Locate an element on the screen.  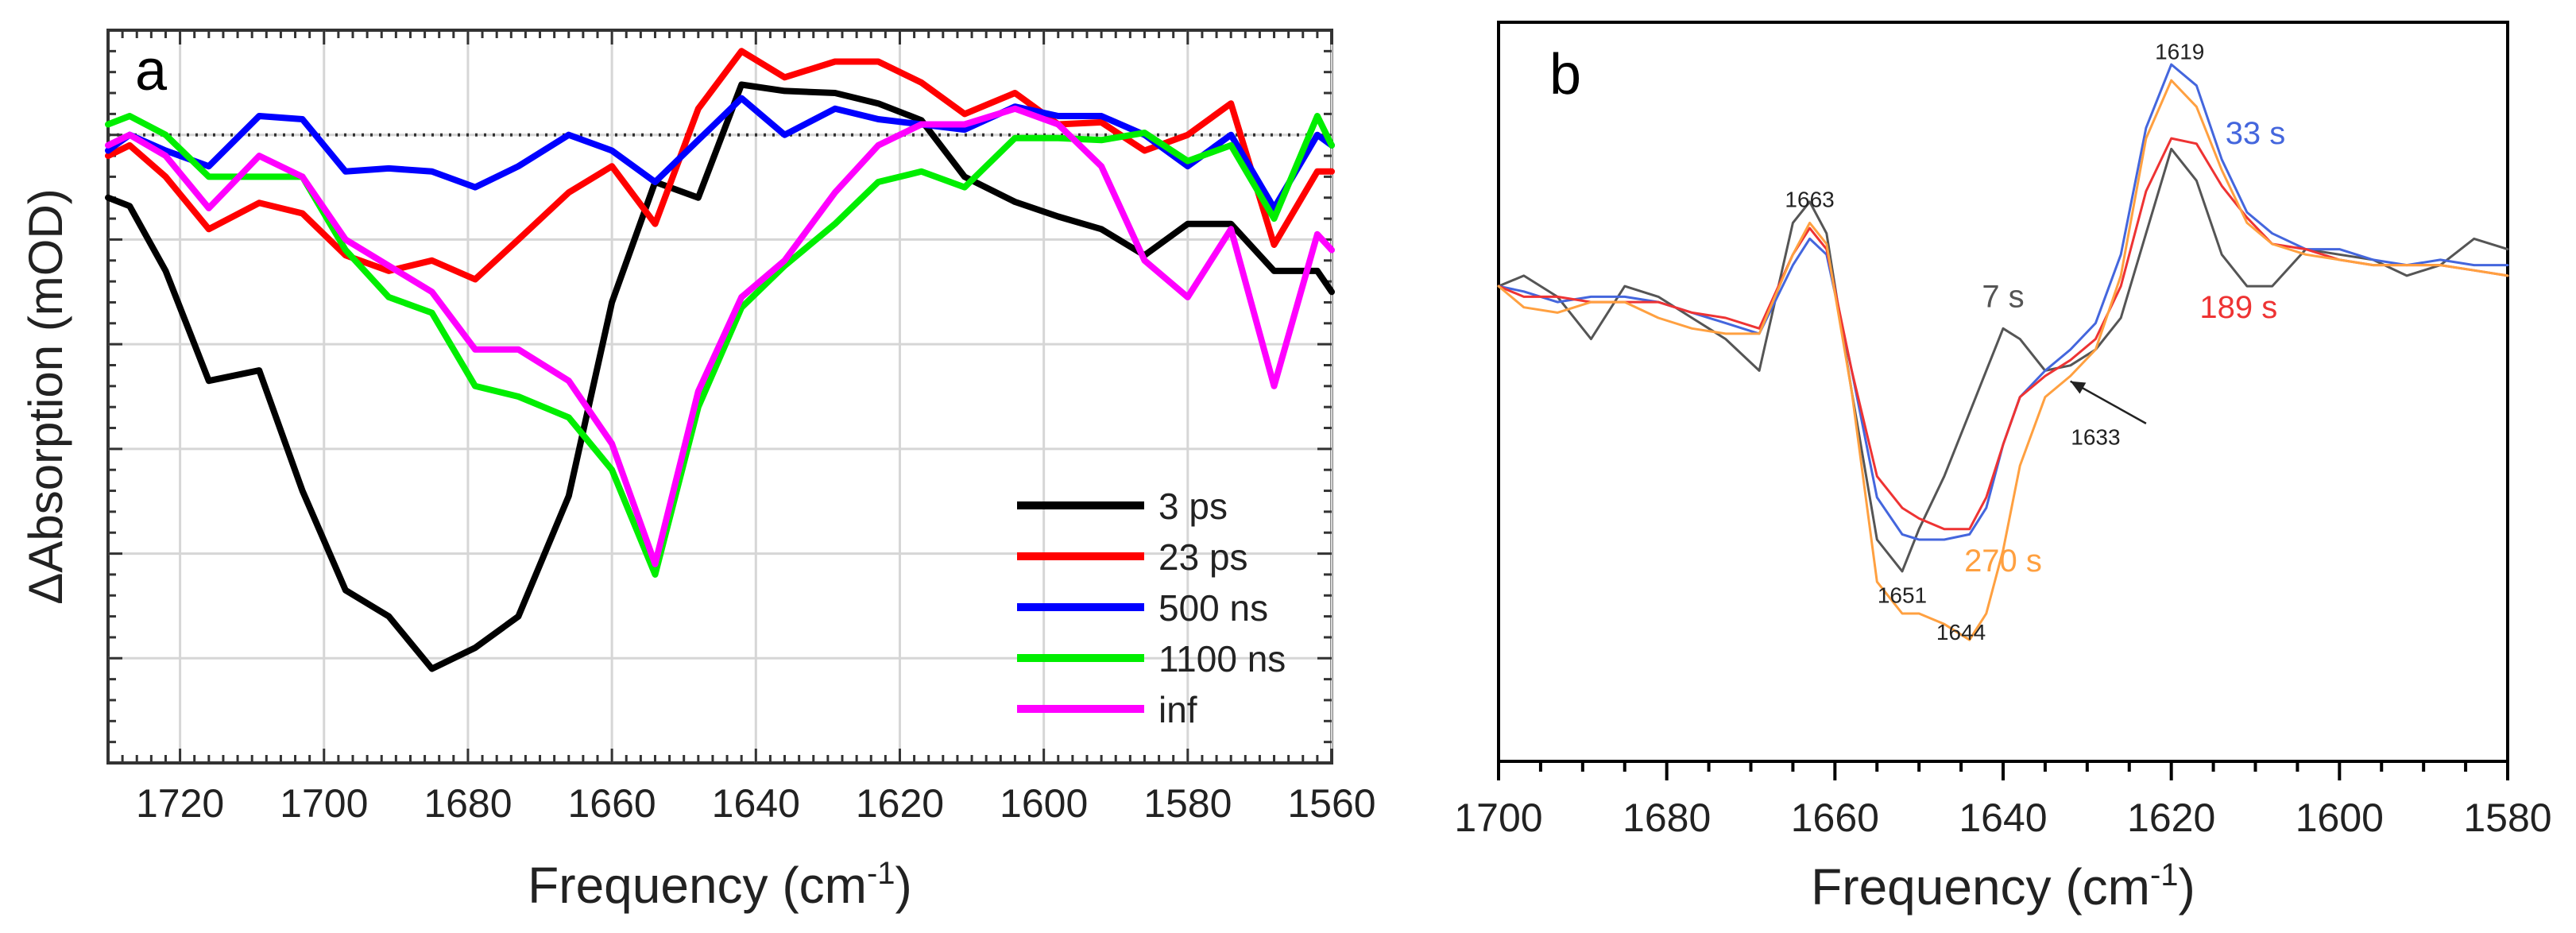
panel-a-xtick-label-1560: 1560 is located at coordinates (1331, 803).